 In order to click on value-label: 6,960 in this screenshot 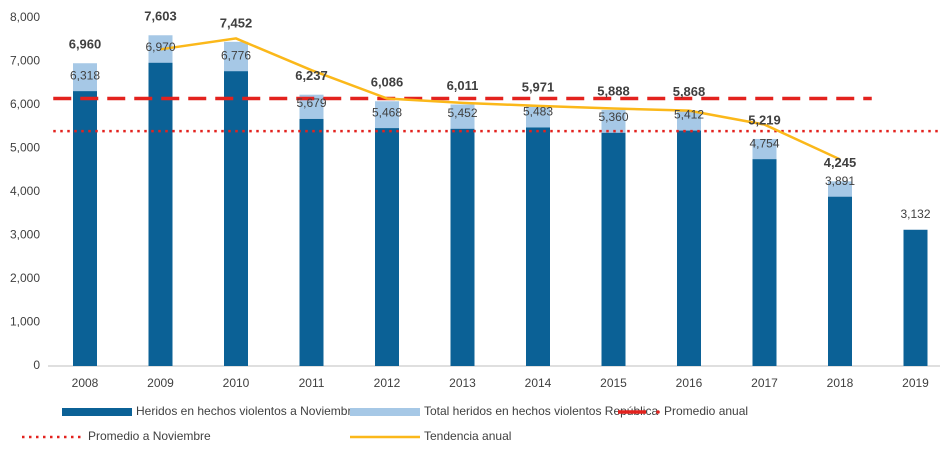, I will do `click(85, 44)`.